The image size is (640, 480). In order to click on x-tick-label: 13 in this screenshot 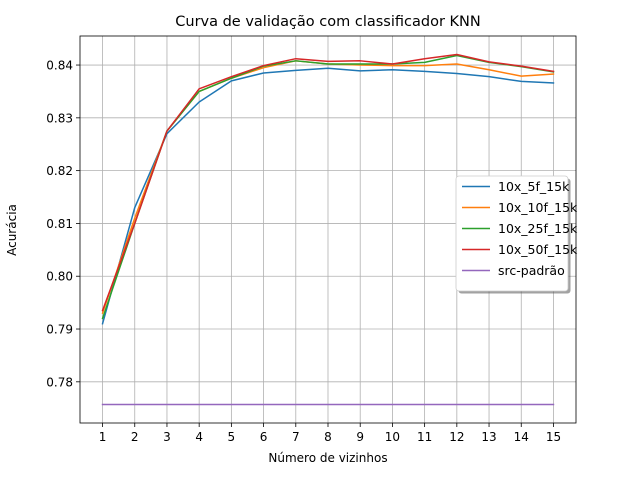, I will do `click(488, 437)`.